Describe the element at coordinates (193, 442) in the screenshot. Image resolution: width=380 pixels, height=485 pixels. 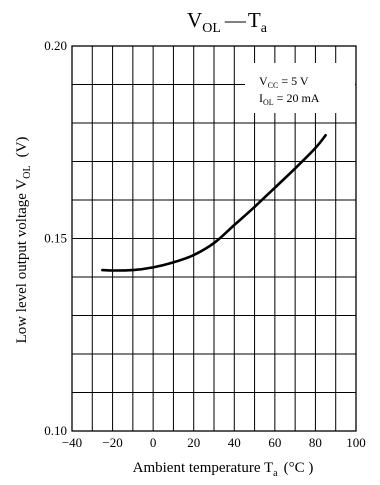
I see `x-tick-label: 20` at that location.